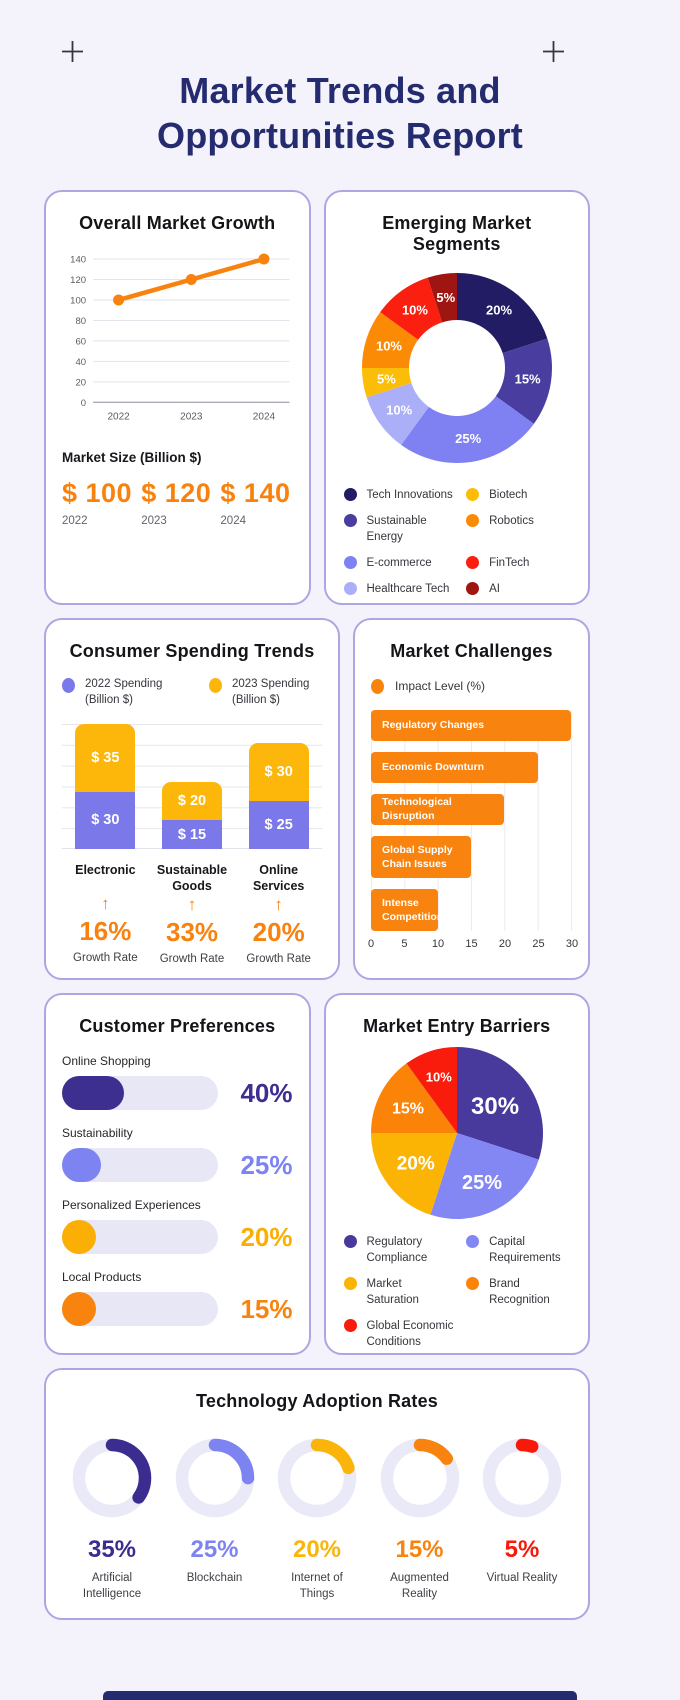 This screenshot has width=680, height=1700. Describe the element at coordinates (518, 563) in the screenshot. I see `segments-legend-item: FinTech` at that location.